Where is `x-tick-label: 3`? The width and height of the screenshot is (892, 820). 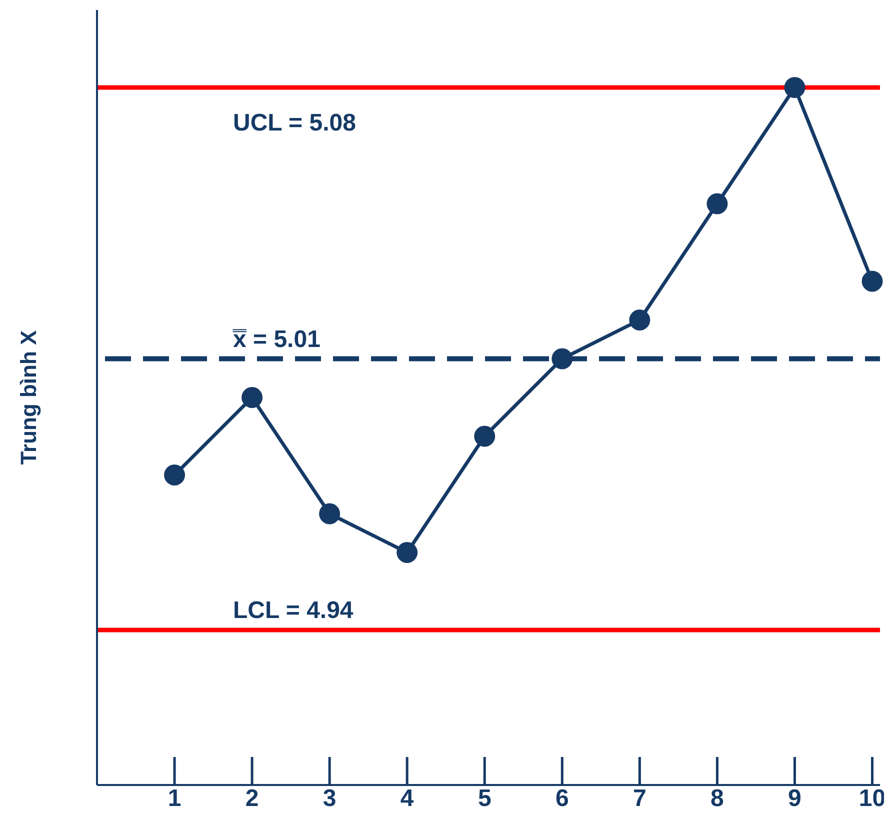
x-tick-label: 3 is located at coordinates (329, 798).